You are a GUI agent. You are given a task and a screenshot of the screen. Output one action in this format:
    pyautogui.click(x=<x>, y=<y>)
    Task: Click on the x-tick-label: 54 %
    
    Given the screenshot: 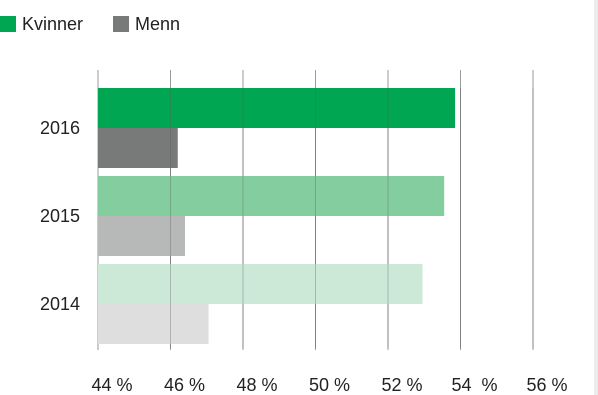 What is the action you would take?
    pyautogui.click(x=474, y=385)
    